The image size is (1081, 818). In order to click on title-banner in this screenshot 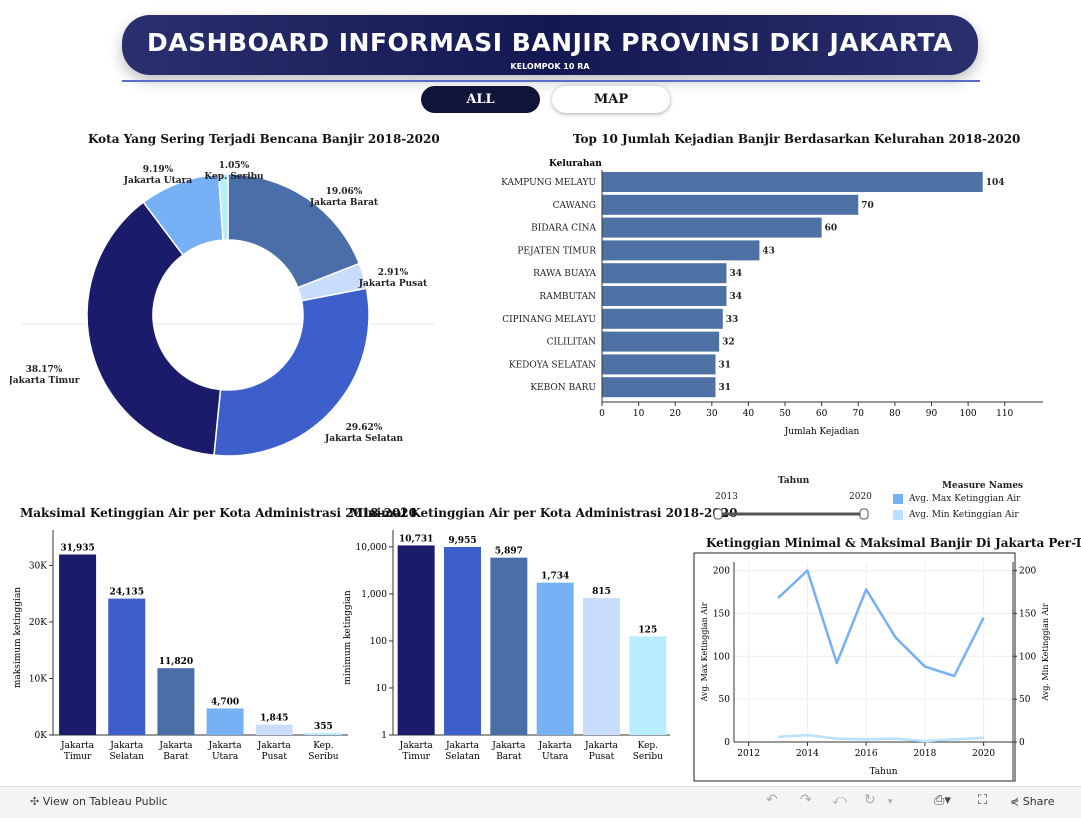, I will do `click(550, 45)`.